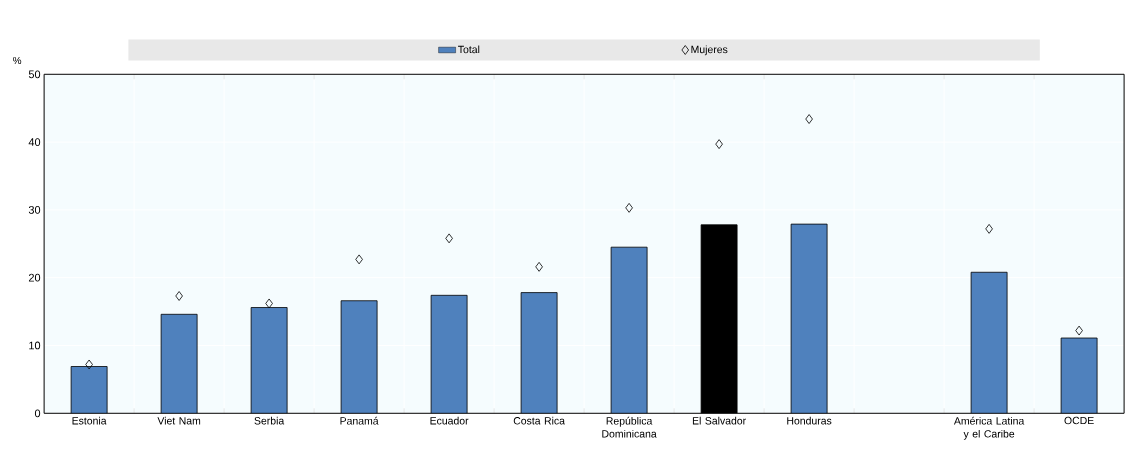 Image resolution: width=1137 pixels, height=475 pixels. What do you see at coordinates (359, 420) in the screenshot?
I see `x-tick-label: Panamá` at bounding box center [359, 420].